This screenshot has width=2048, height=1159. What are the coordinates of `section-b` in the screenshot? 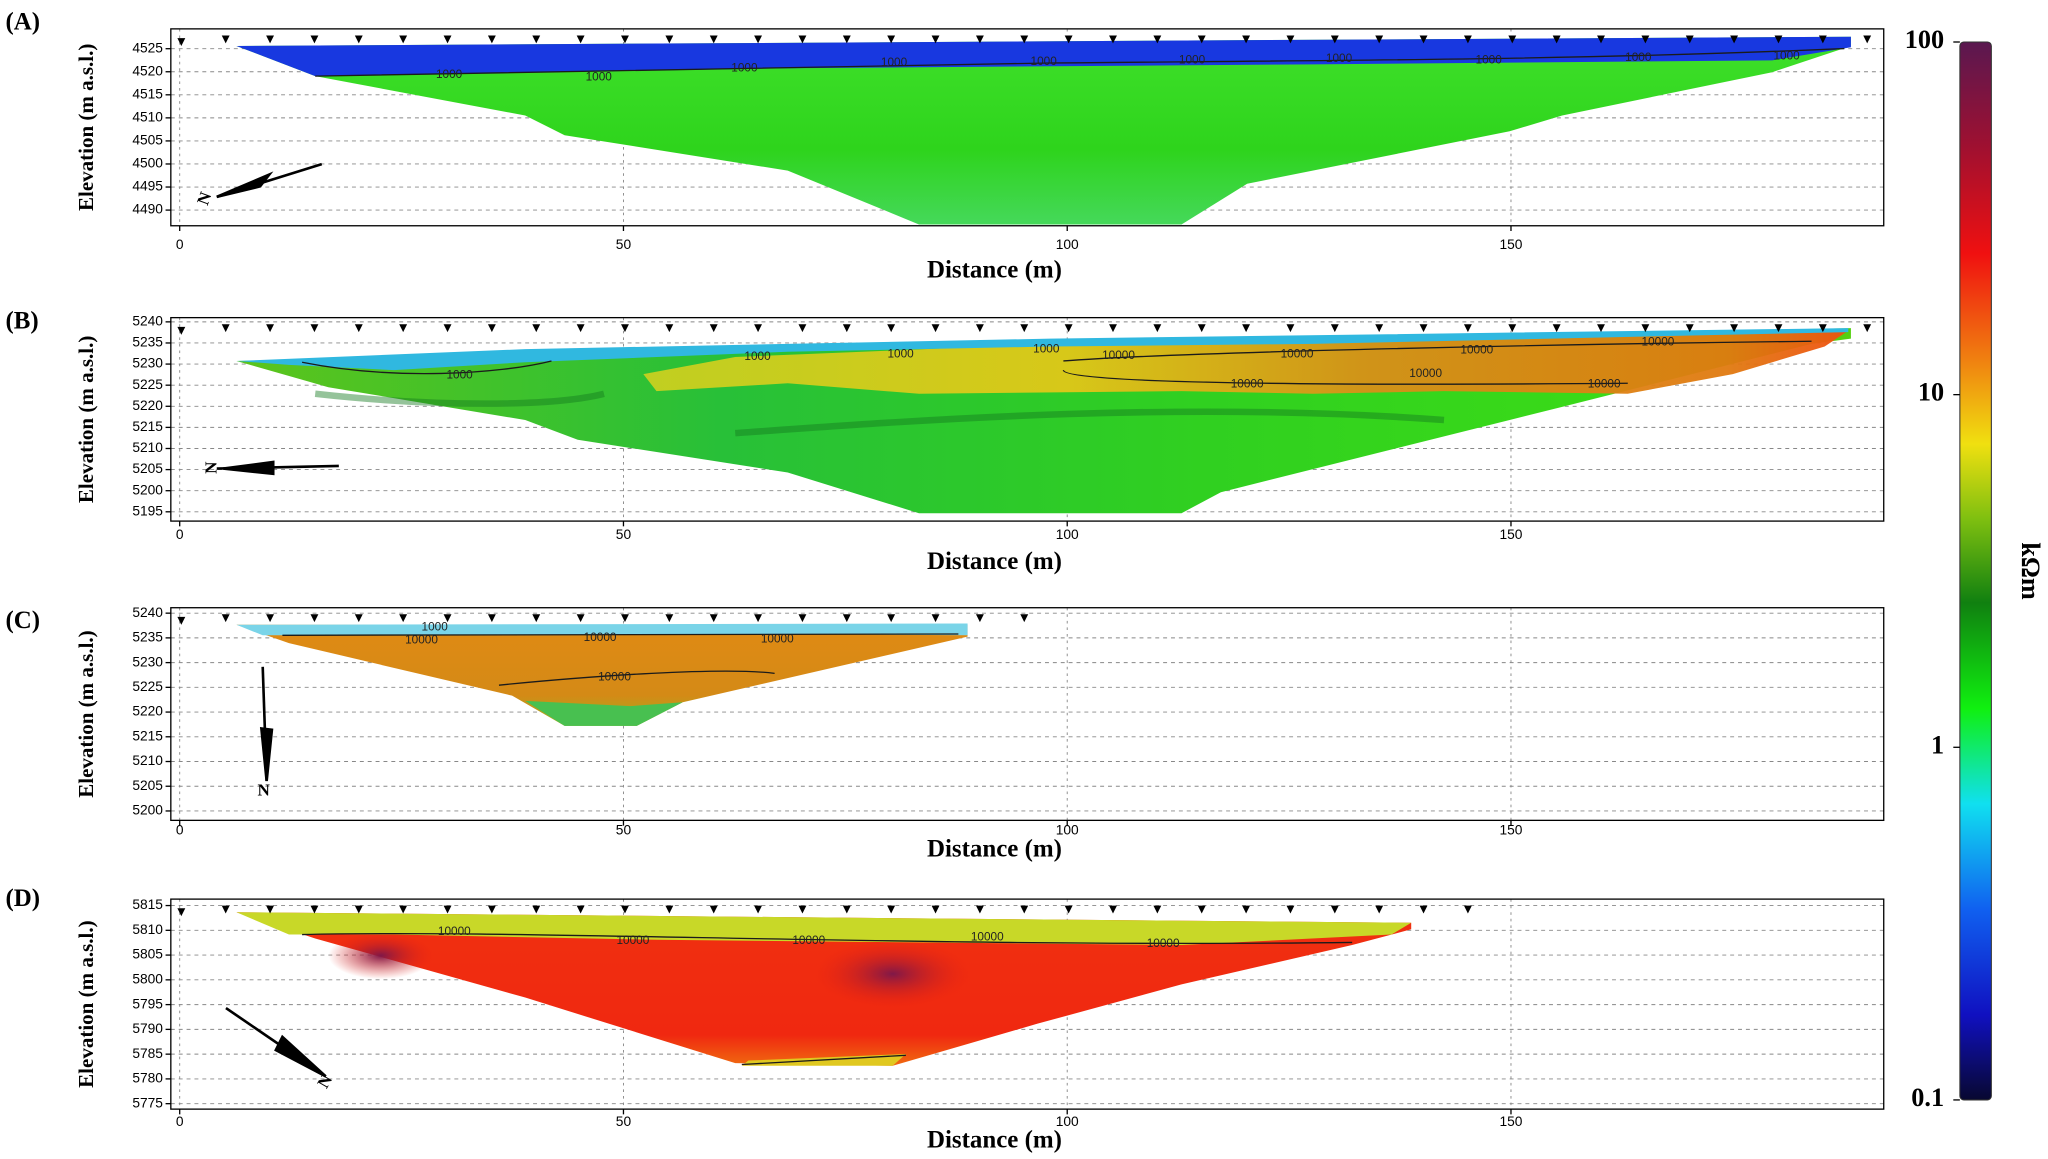 It's located at (1043, 421).